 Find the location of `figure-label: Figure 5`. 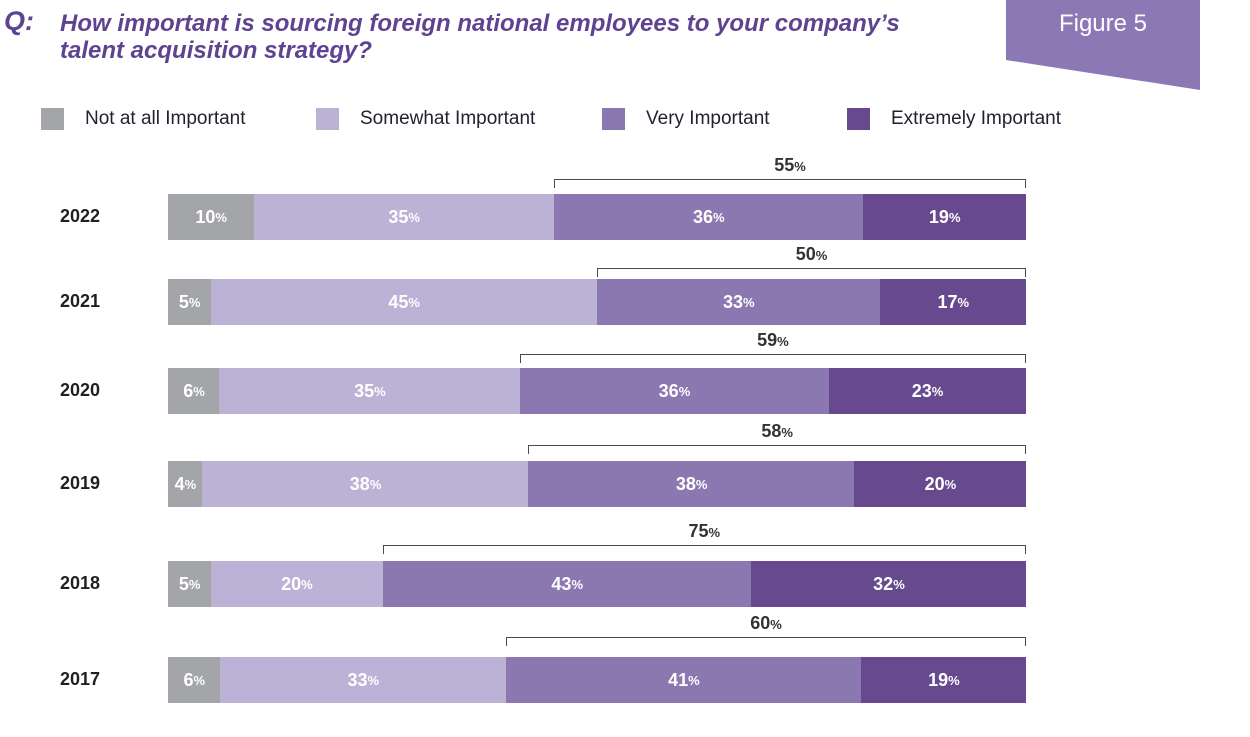

figure-label: Figure 5 is located at coordinates (1103, 23).